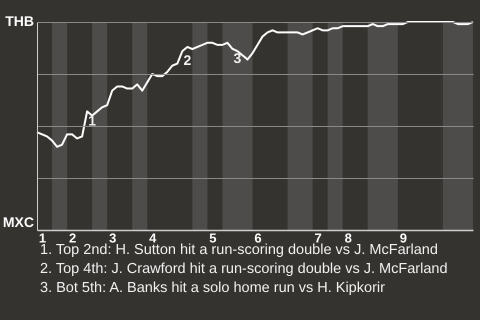 This screenshot has width=480, height=320. I want to click on text: 2. Top 4th: J. Crawford hit a run-scoring double vs J. McFarland, so click(244, 269).